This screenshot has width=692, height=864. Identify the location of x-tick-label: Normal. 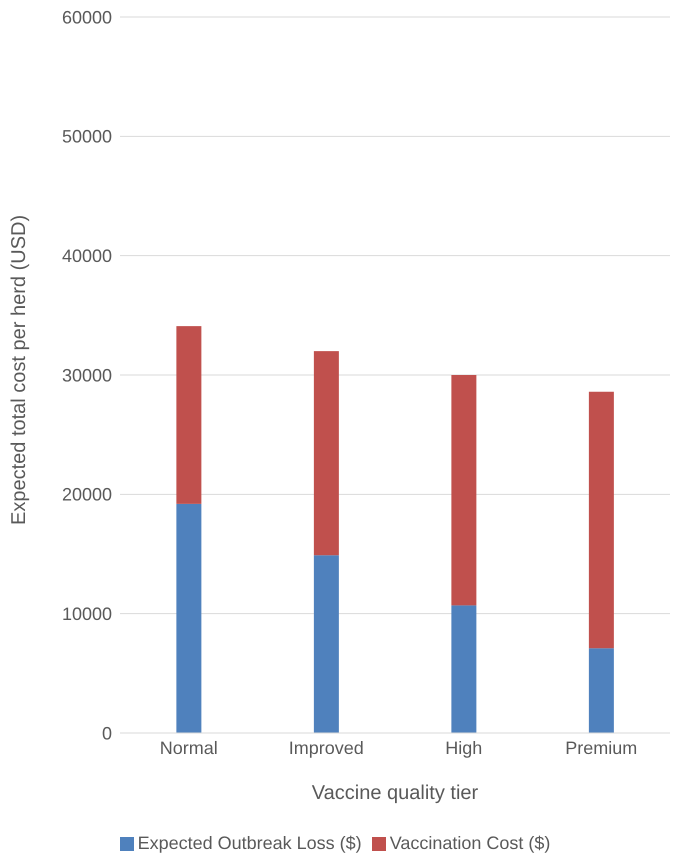
(189, 748).